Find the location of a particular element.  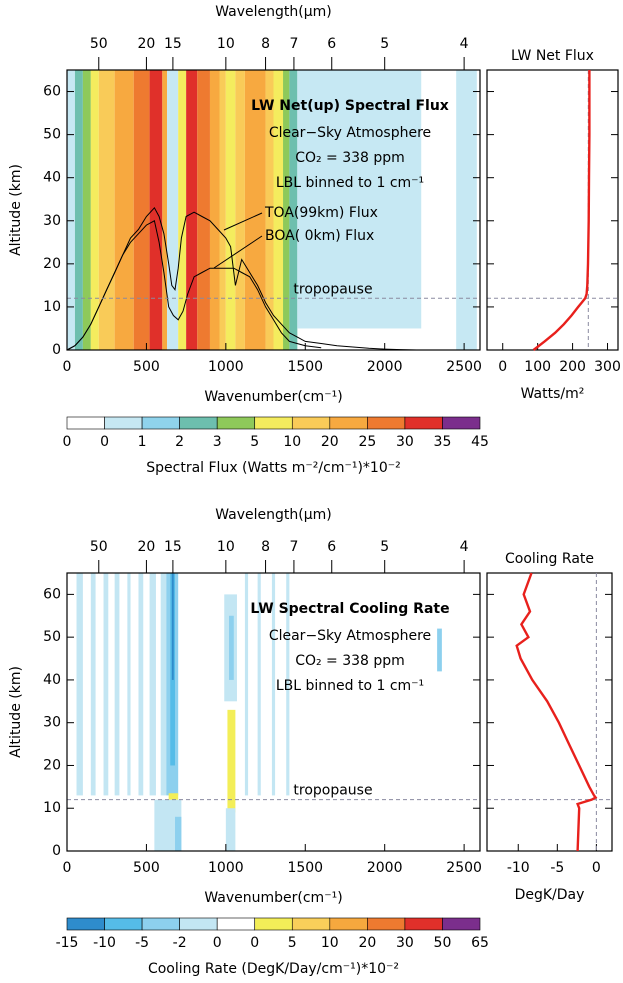

y-tick-label: 0 is located at coordinates (56, 851).